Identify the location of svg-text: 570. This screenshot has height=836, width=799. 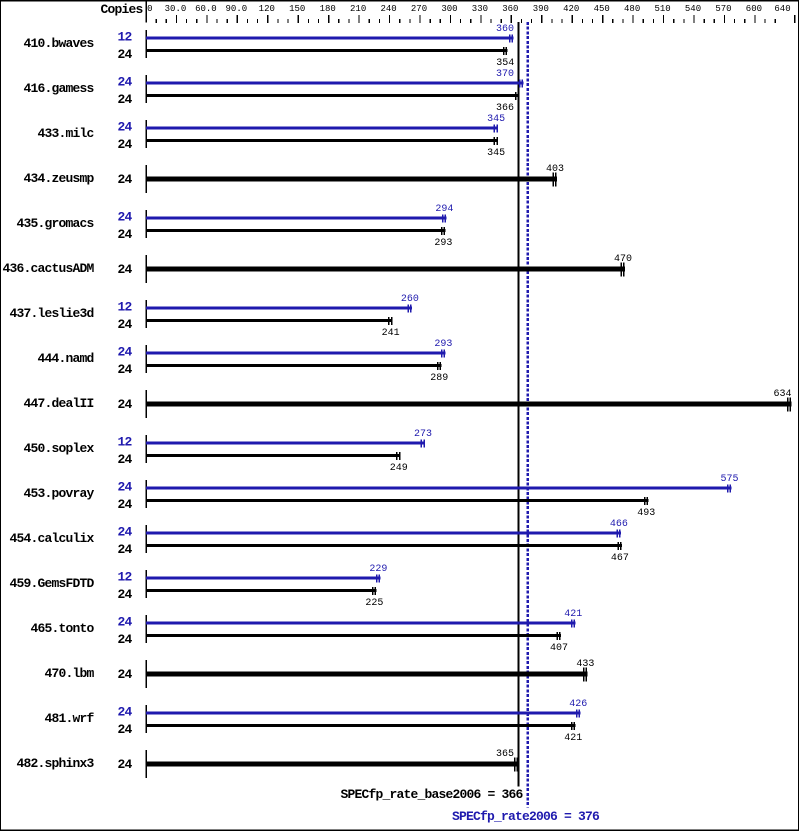
(723, 9).